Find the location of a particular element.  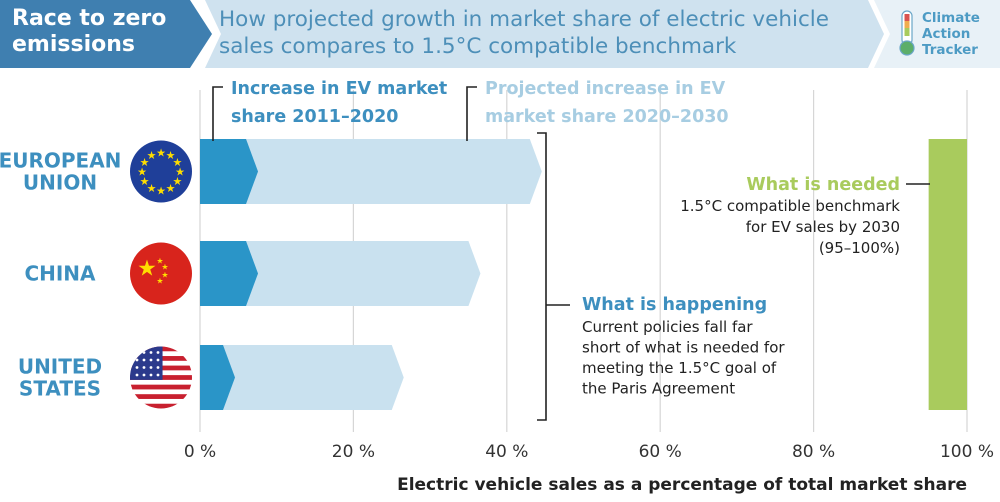

eu-flag-icon: ★ ★★★★★★★★★★★ is located at coordinates (161, 171).